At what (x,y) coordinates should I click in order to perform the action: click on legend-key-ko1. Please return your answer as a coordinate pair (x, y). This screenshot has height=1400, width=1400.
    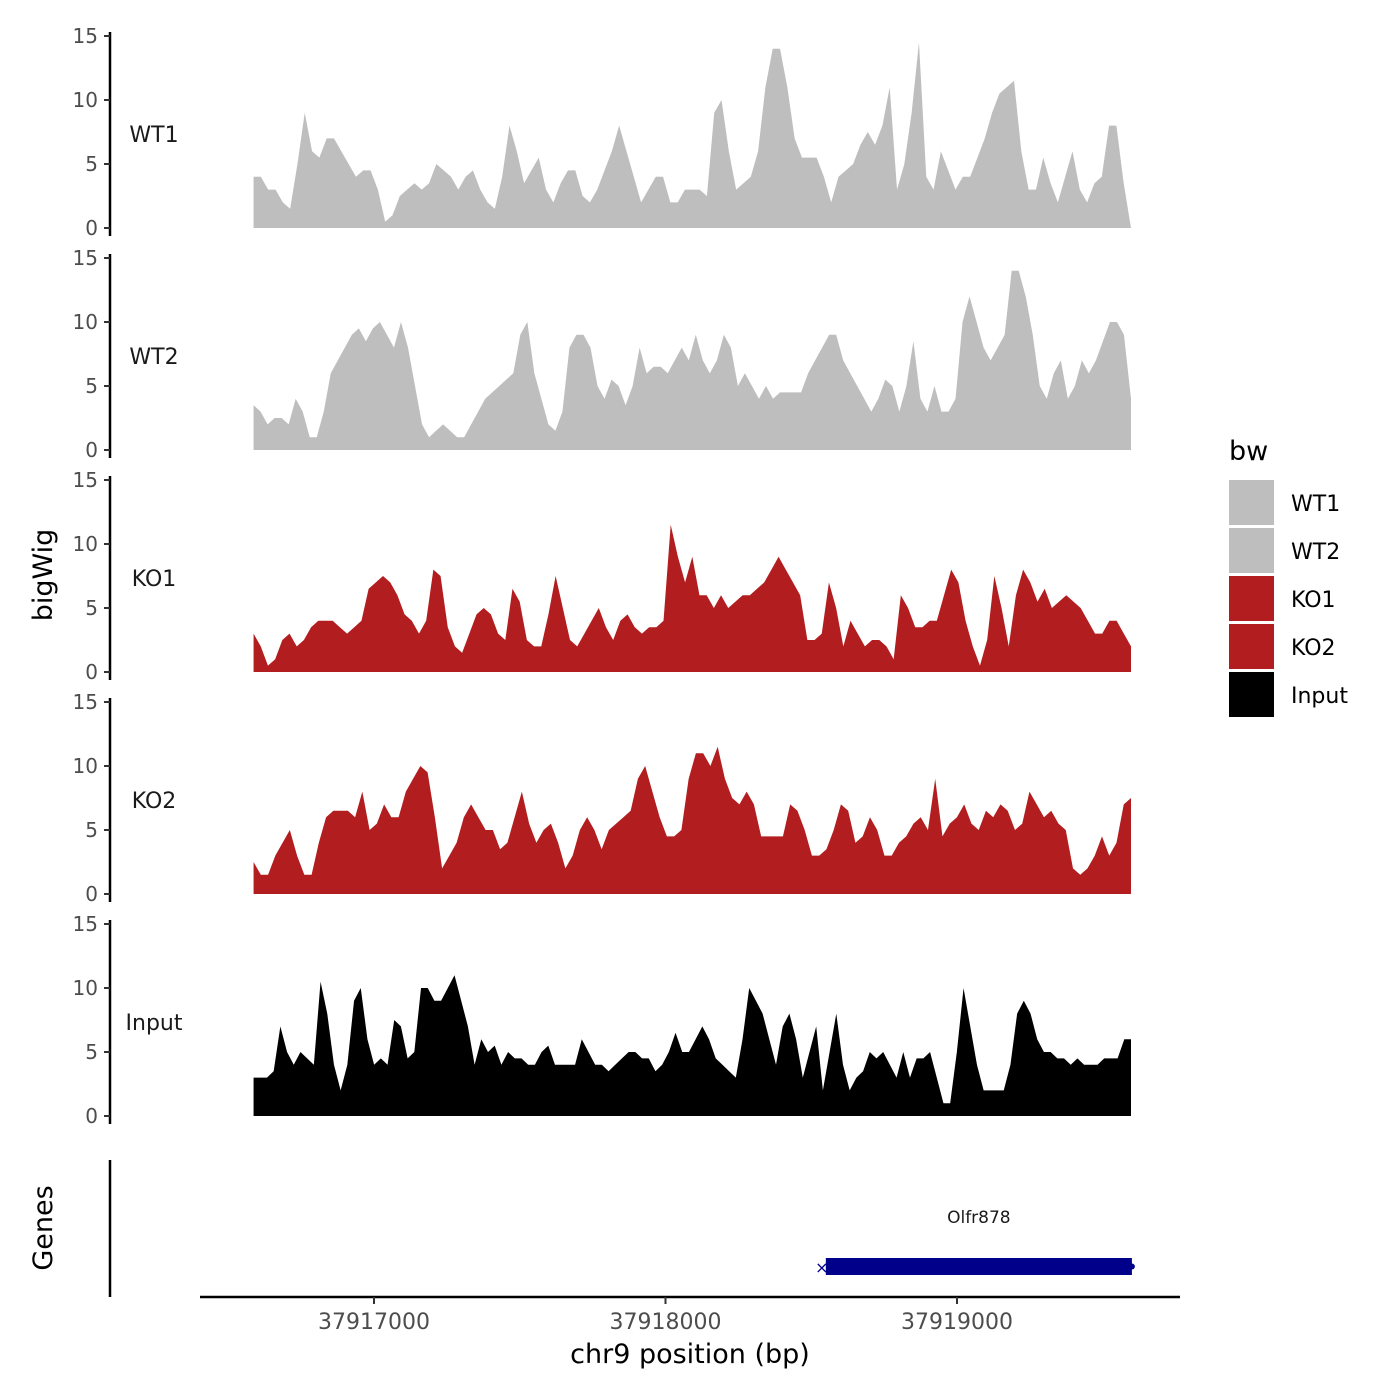
    Looking at the image, I should click on (1251, 598).